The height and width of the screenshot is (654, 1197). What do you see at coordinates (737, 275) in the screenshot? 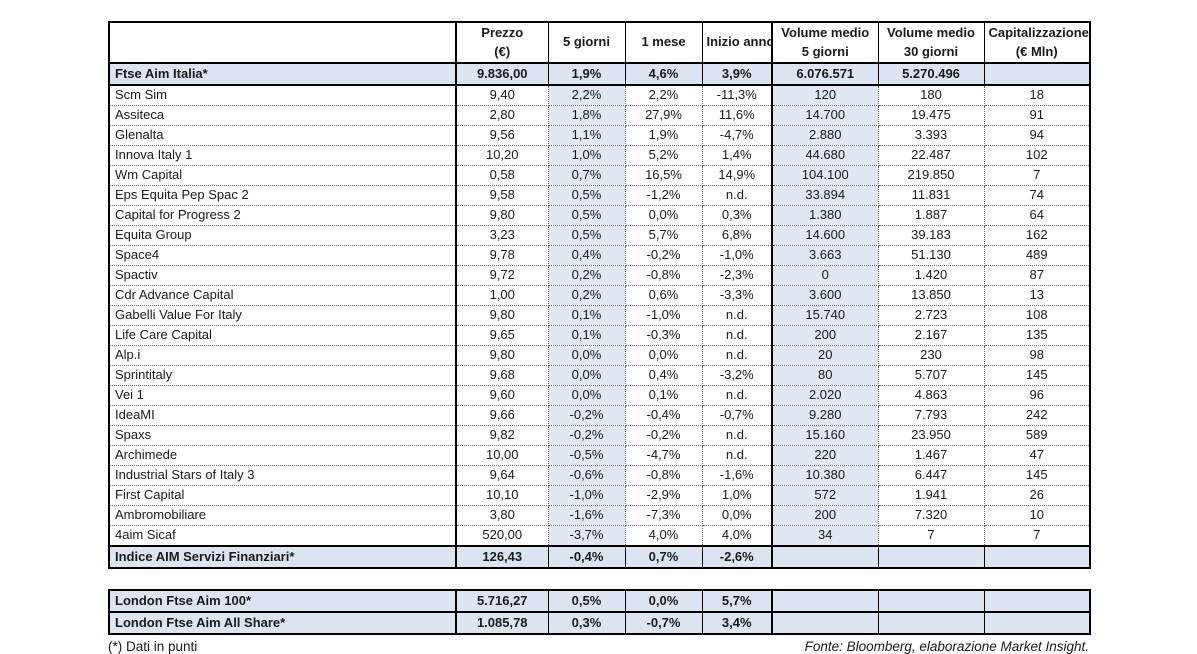
I see `value-cell: -2,3%` at bounding box center [737, 275].